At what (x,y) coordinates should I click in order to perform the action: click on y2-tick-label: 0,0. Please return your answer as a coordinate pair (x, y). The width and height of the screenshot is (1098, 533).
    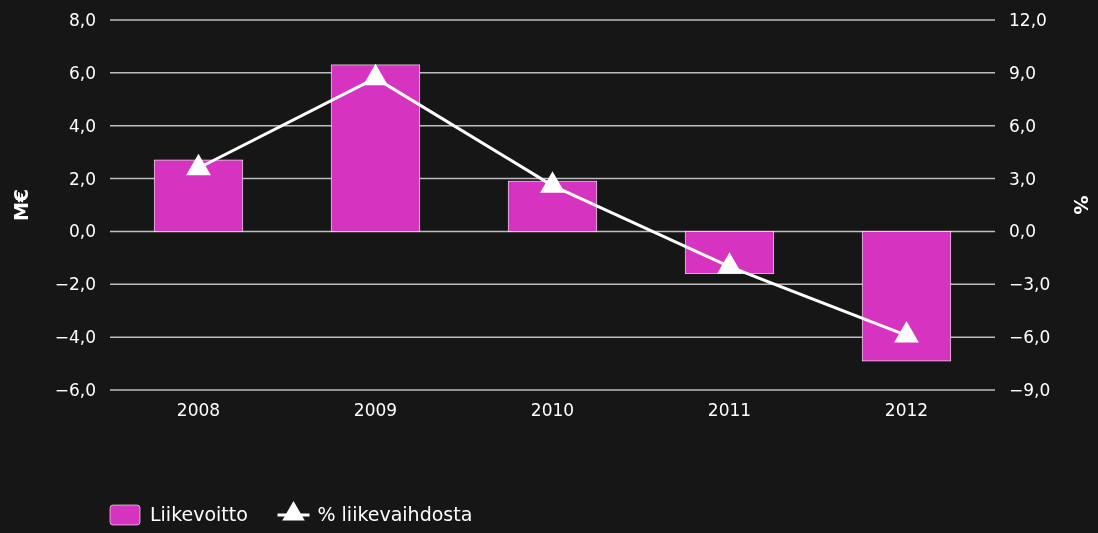
    Looking at the image, I should click on (1023, 231).